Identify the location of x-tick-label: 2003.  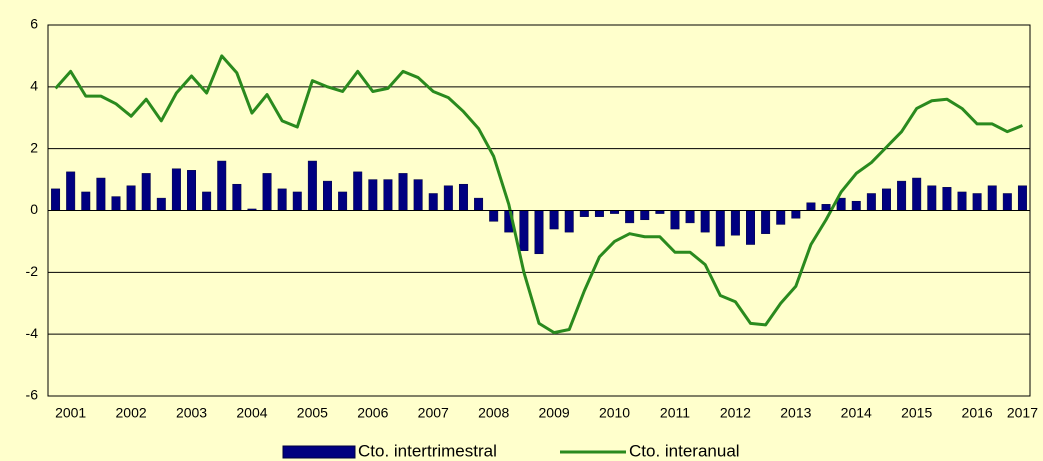
(191, 413).